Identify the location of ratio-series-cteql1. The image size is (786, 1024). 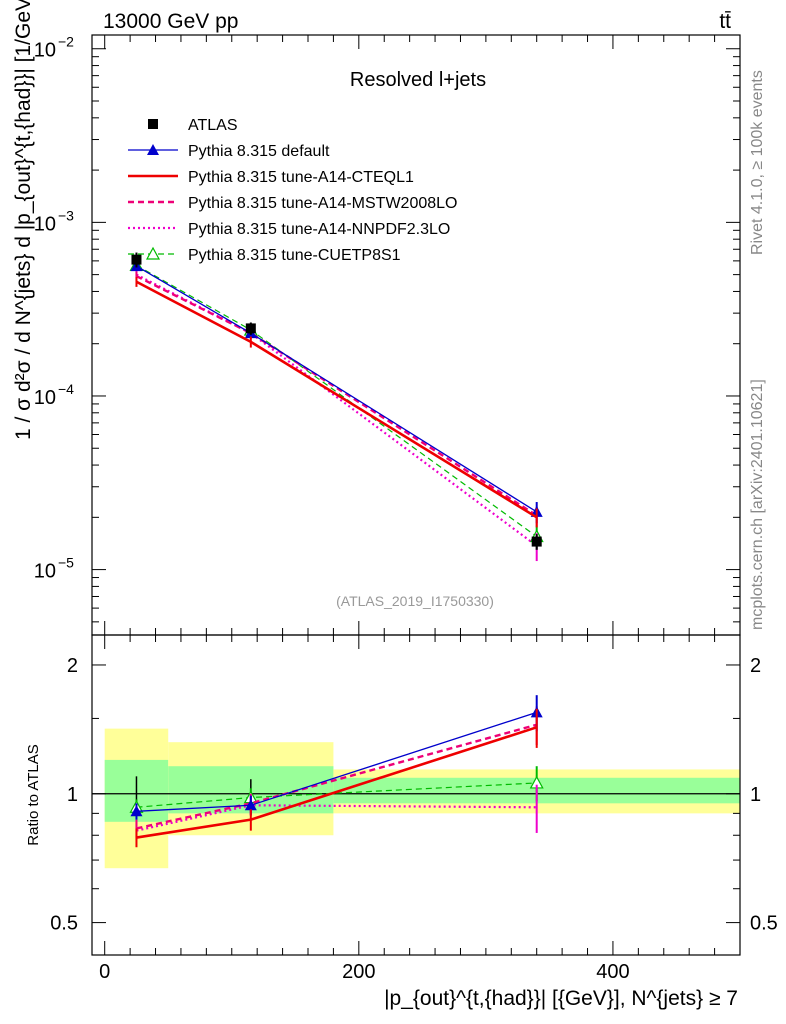
(336, 778).